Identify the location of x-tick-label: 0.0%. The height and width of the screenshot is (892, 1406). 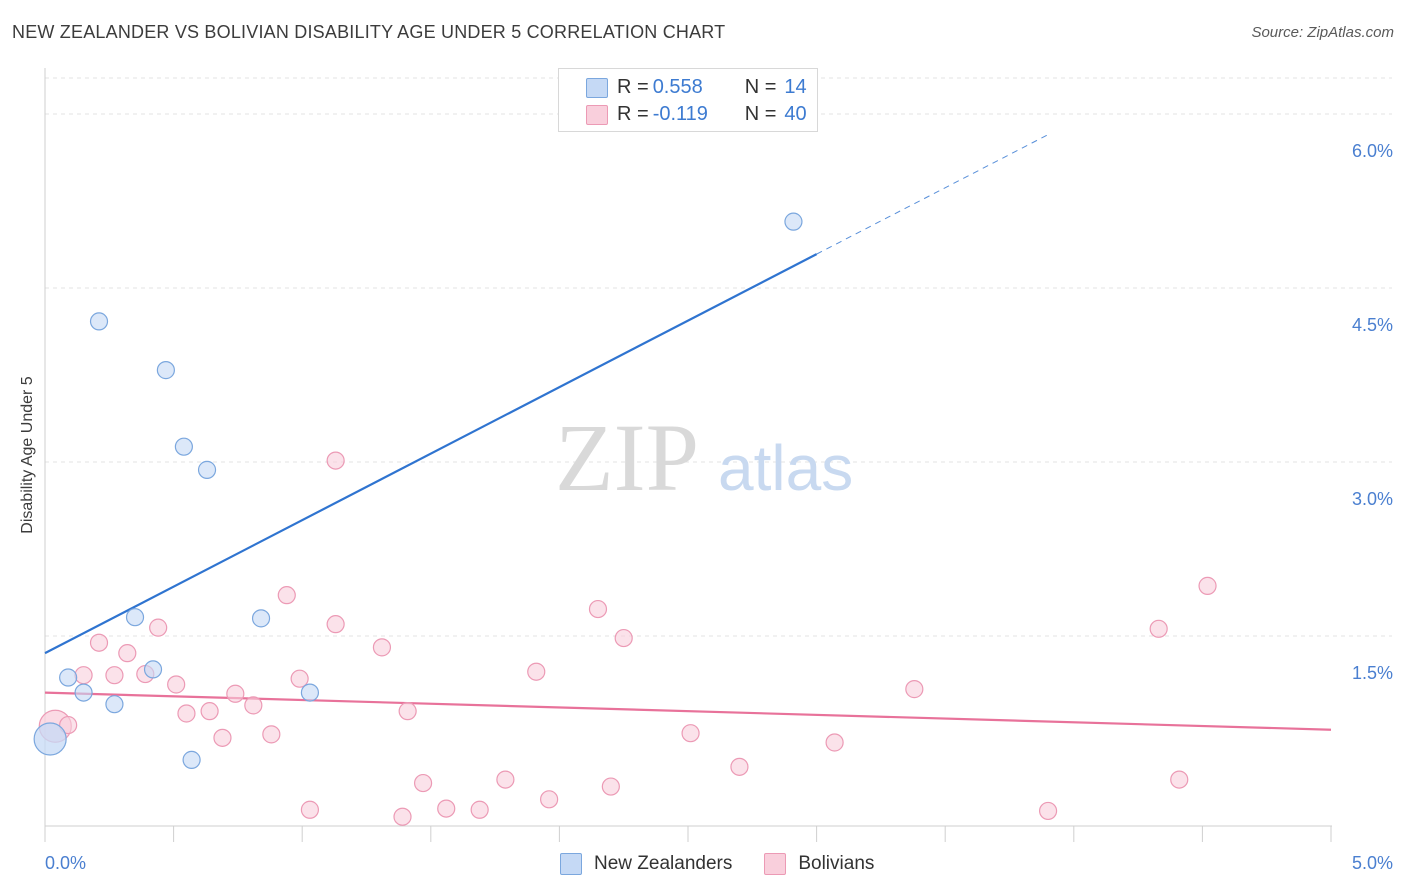
(65, 863).